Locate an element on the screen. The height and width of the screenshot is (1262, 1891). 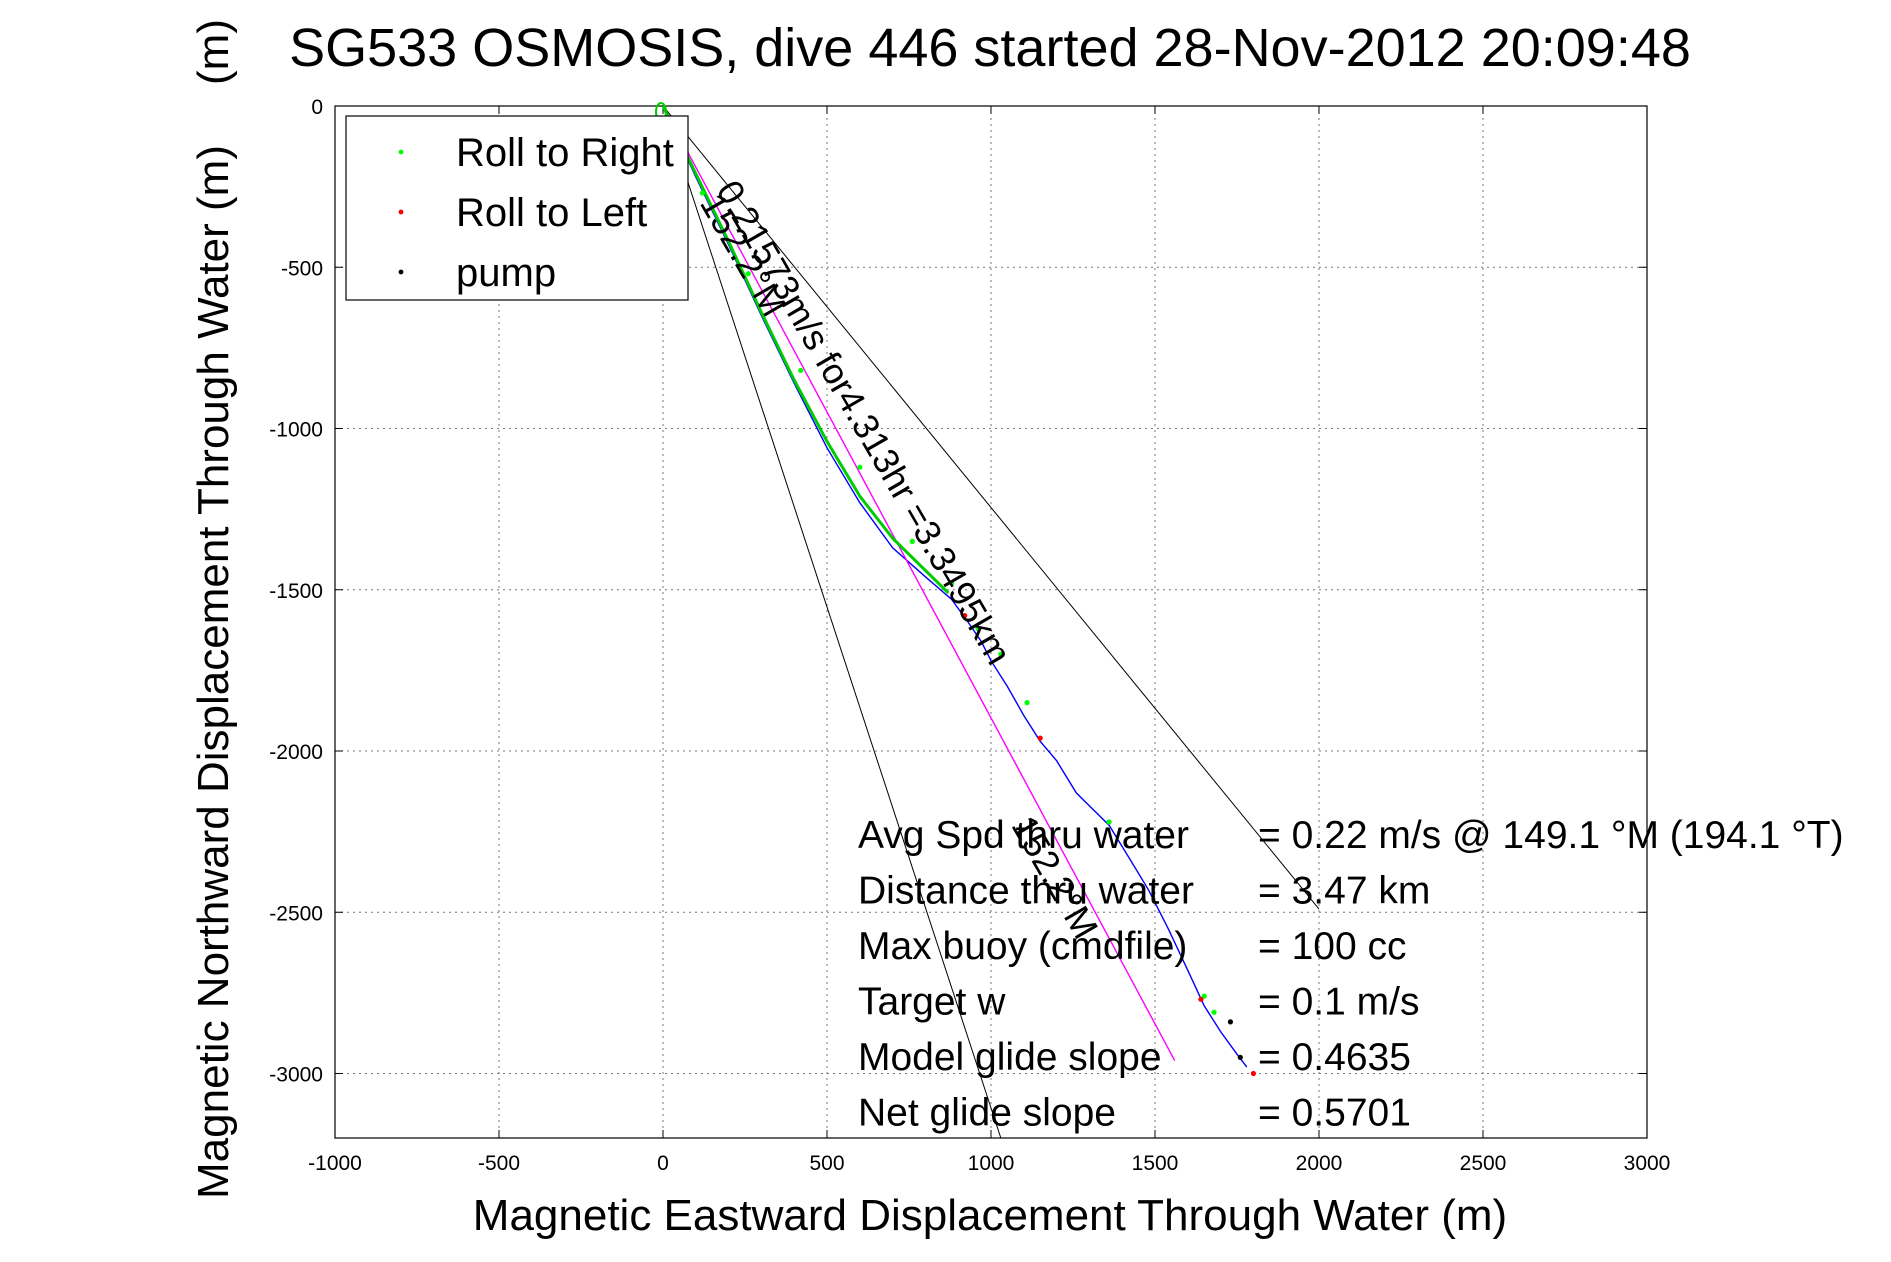
x-tick-label: -500 is located at coordinates (499, 1163).